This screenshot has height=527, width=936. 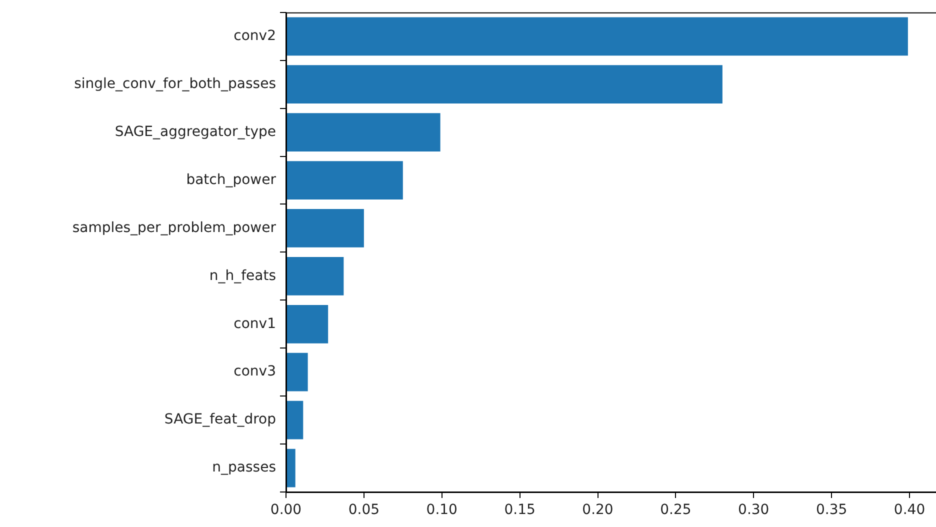 What do you see at coordinates (174, 228) in the screenshot?
I see `y-tick-label: samples_per_problem_power` at bounding box center [174, 228].